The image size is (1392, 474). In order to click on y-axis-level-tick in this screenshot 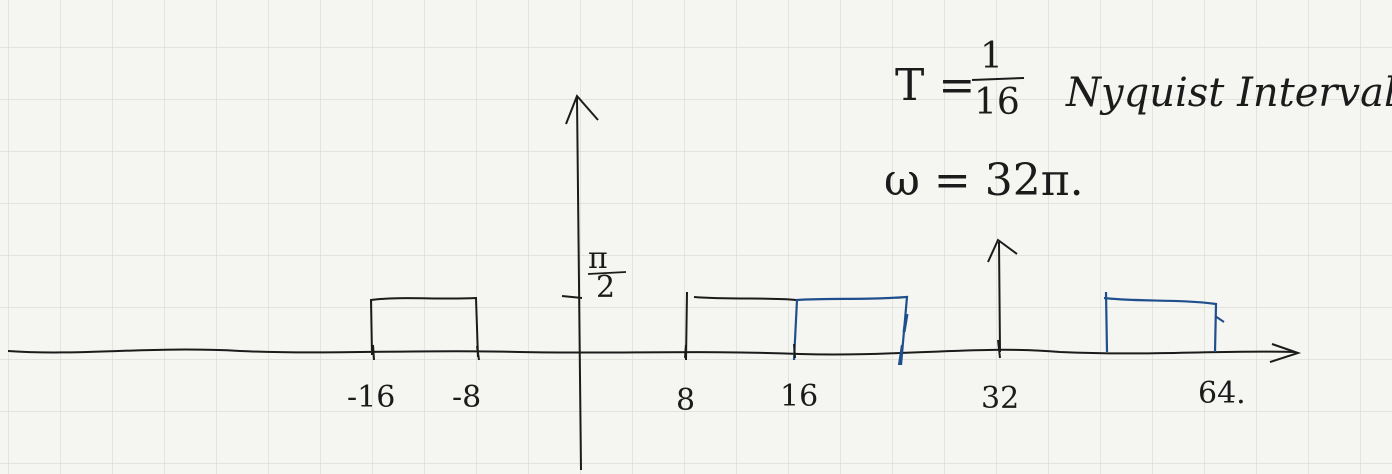, I will do `click(572, 297)`.